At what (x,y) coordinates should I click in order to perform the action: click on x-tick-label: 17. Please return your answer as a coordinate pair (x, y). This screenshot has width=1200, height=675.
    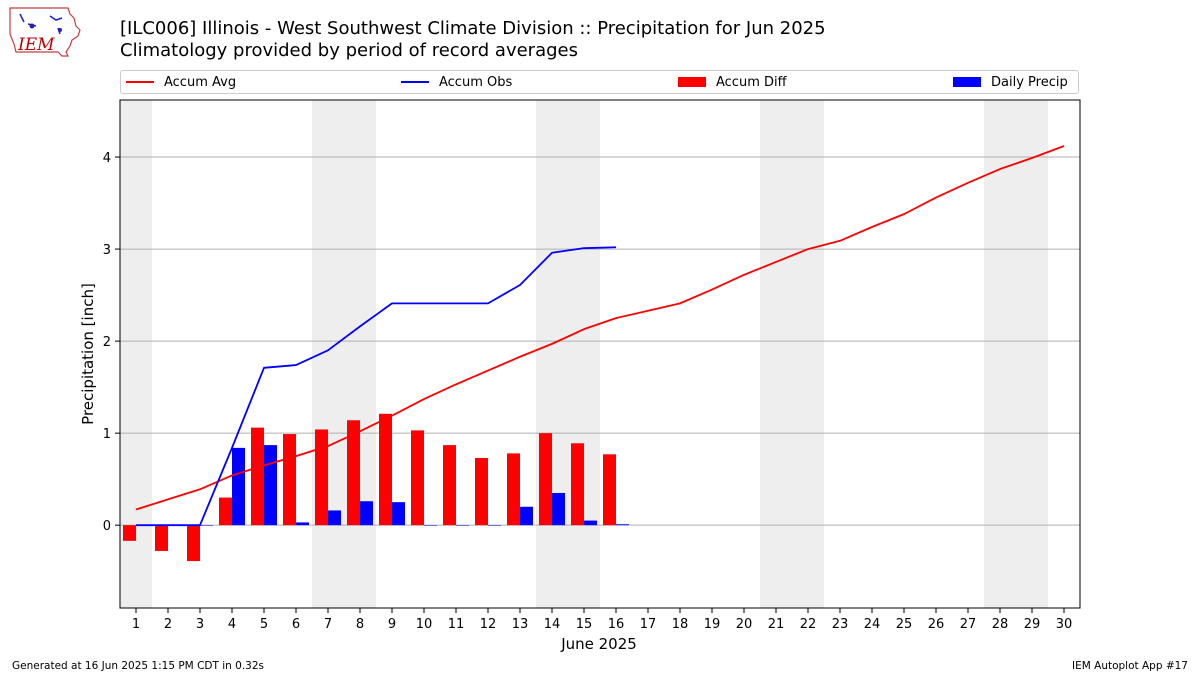
    Looking at the image, I should click on (648, 624).